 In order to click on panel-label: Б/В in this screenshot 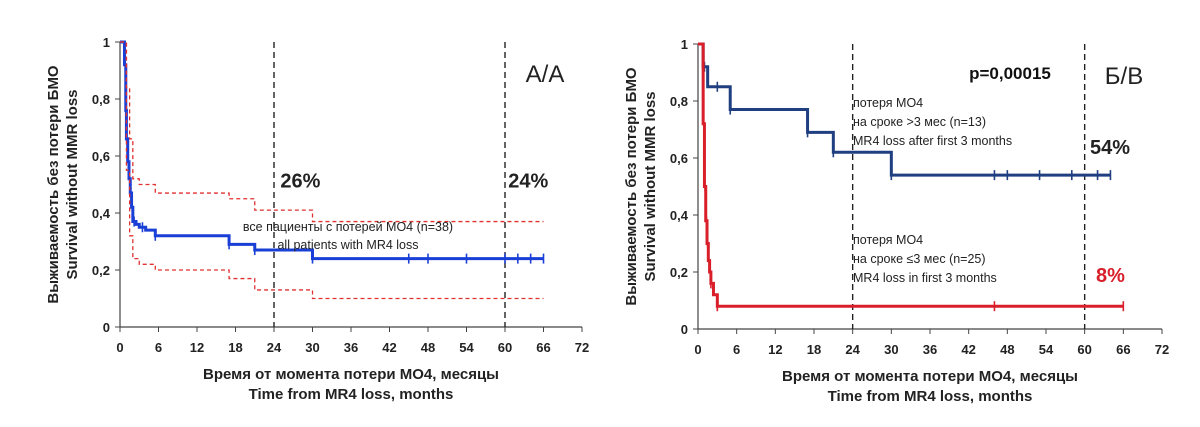, I will do `click(1124, 76)`.